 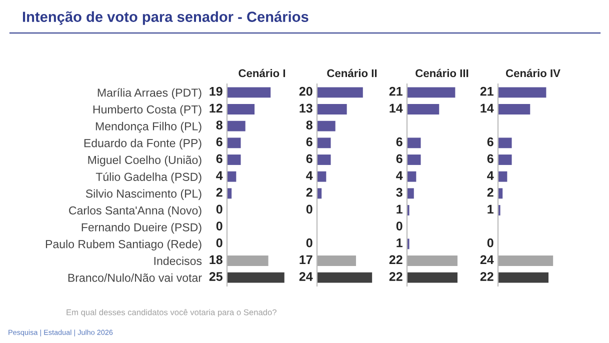 What do you see at coordinates (533, 73) in the screenshot?
I see `chart-title: Cenário IV` at bounding box center [533, 73].